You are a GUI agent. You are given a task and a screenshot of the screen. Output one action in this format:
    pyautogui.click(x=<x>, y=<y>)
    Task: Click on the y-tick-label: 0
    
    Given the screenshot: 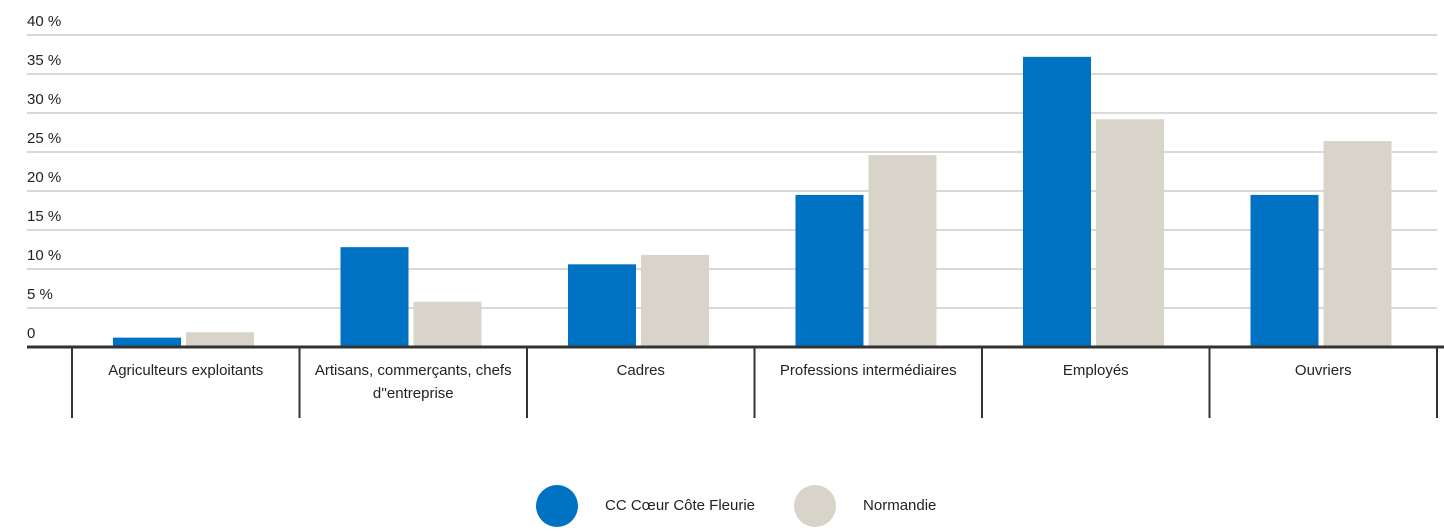 What is the action you would take?
    pyautogui.click(x=31, y=333)
    